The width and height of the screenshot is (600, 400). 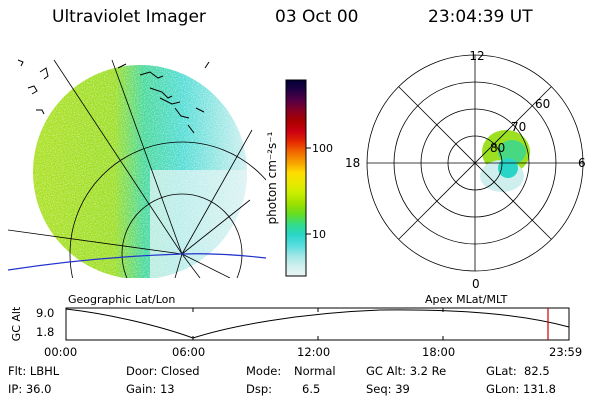 I want to click on door-status: Door: Closed, so click(x=163, y=371).